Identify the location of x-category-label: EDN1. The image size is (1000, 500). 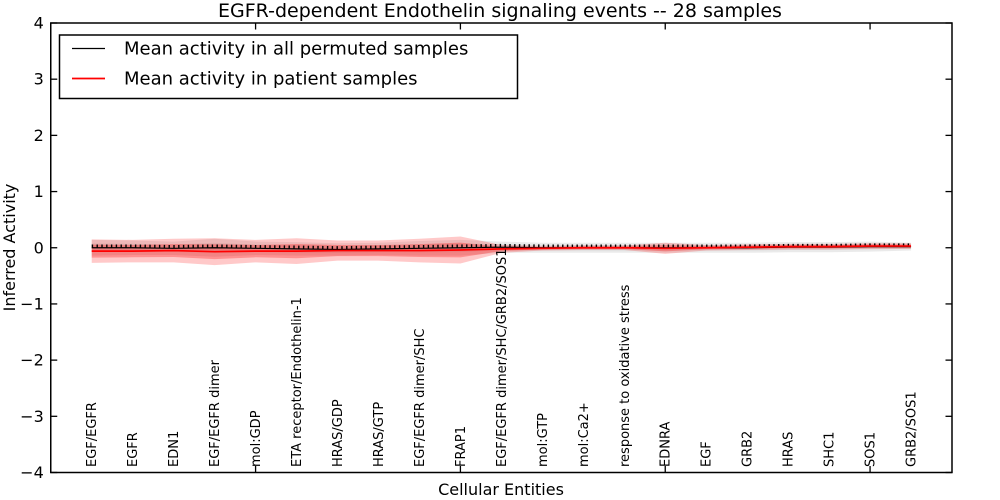
(174, 449).